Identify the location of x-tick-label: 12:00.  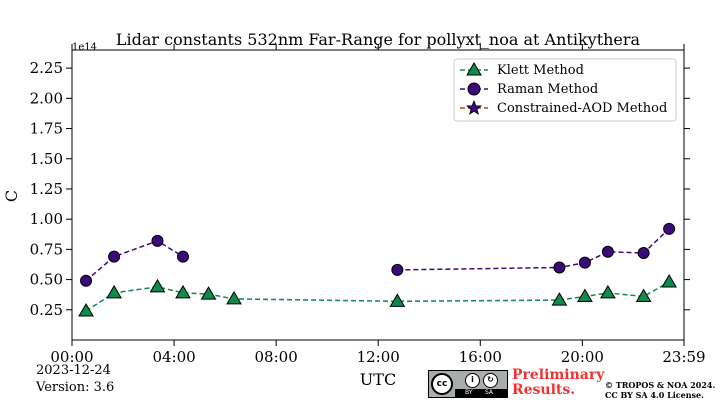
(378, 357).